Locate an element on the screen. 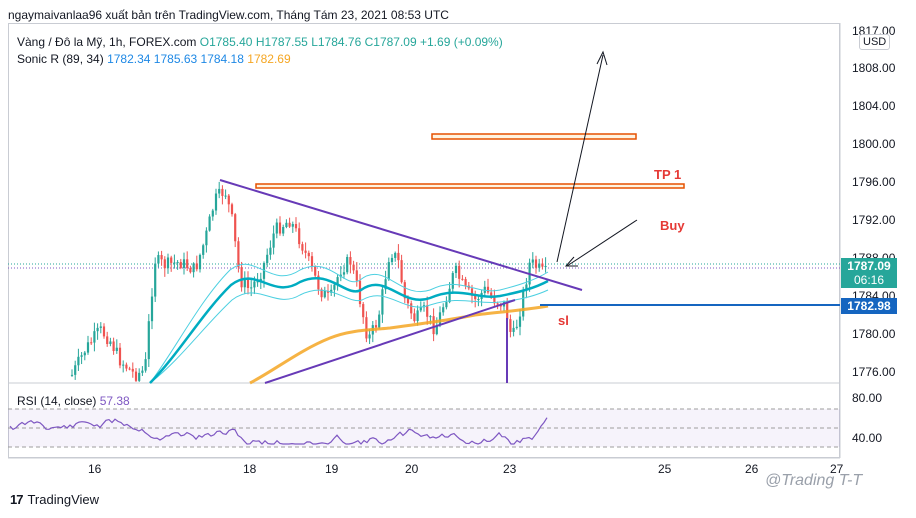 The width and height of the screenshot is (916, 518). last-price-label: 1787.09 06:16 is located at coordinates (869, 273).